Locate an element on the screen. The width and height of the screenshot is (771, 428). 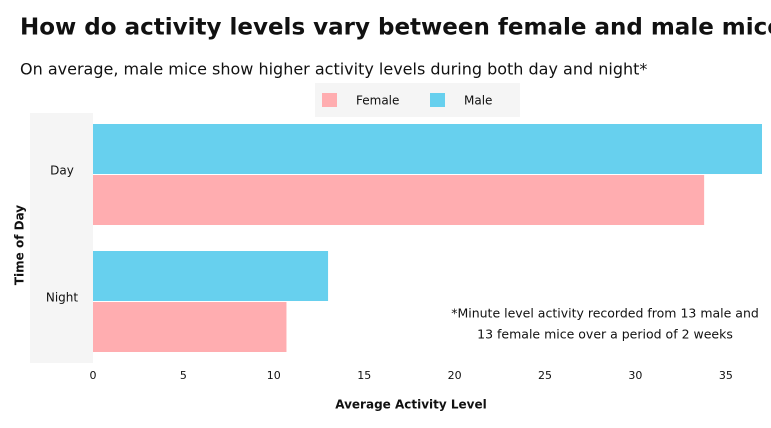
y-tick-label: Night is located at coordinates (62, 298).